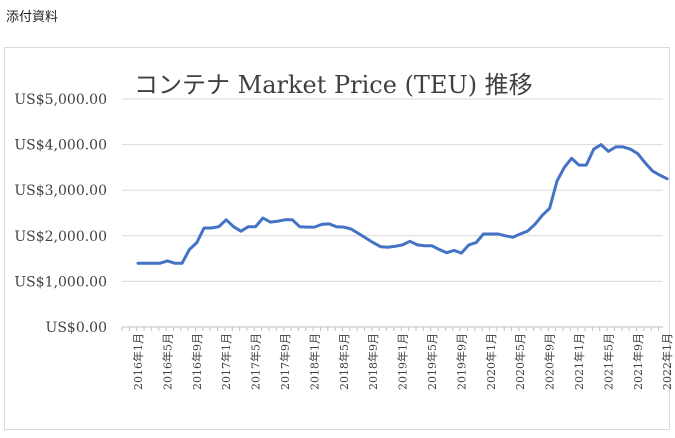  I want to click on x-tick-label: 2017年9月, so click(285, 361).